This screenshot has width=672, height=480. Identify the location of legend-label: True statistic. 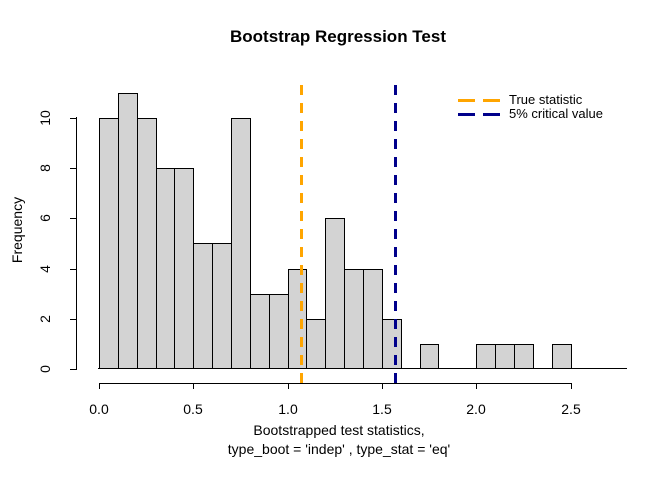
(546, 99).